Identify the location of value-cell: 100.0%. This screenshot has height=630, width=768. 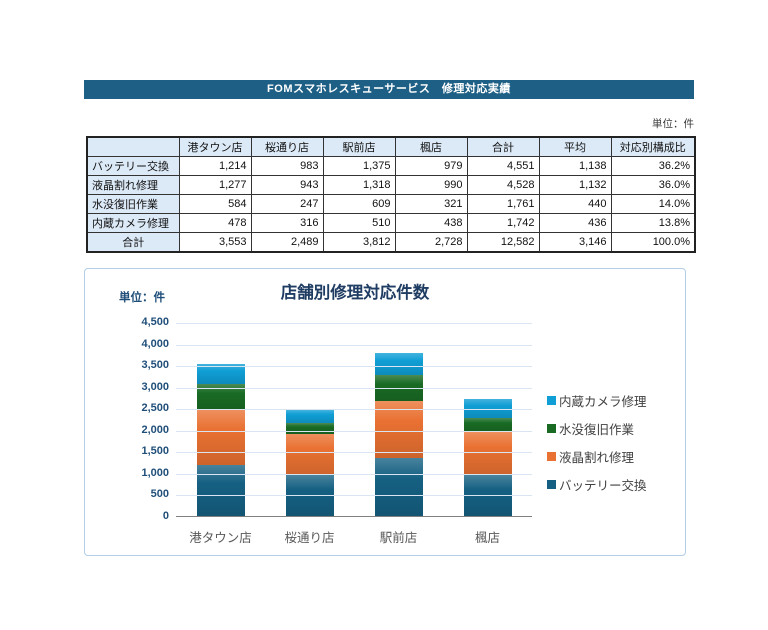
(653, 242).